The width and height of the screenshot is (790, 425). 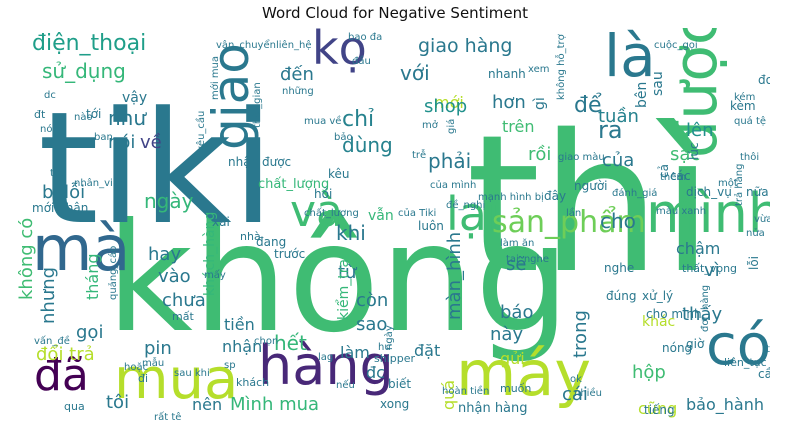 I want to click on word-181: lag, so click(x=325, y=357).